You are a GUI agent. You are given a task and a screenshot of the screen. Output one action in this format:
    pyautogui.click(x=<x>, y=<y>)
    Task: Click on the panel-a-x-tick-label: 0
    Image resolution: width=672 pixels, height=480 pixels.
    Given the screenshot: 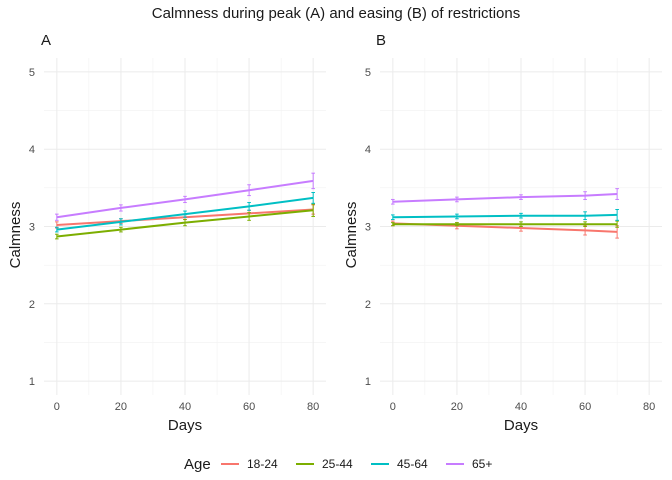 What is the action you would take?
    pyautogui.click(x=57, y=407)
    